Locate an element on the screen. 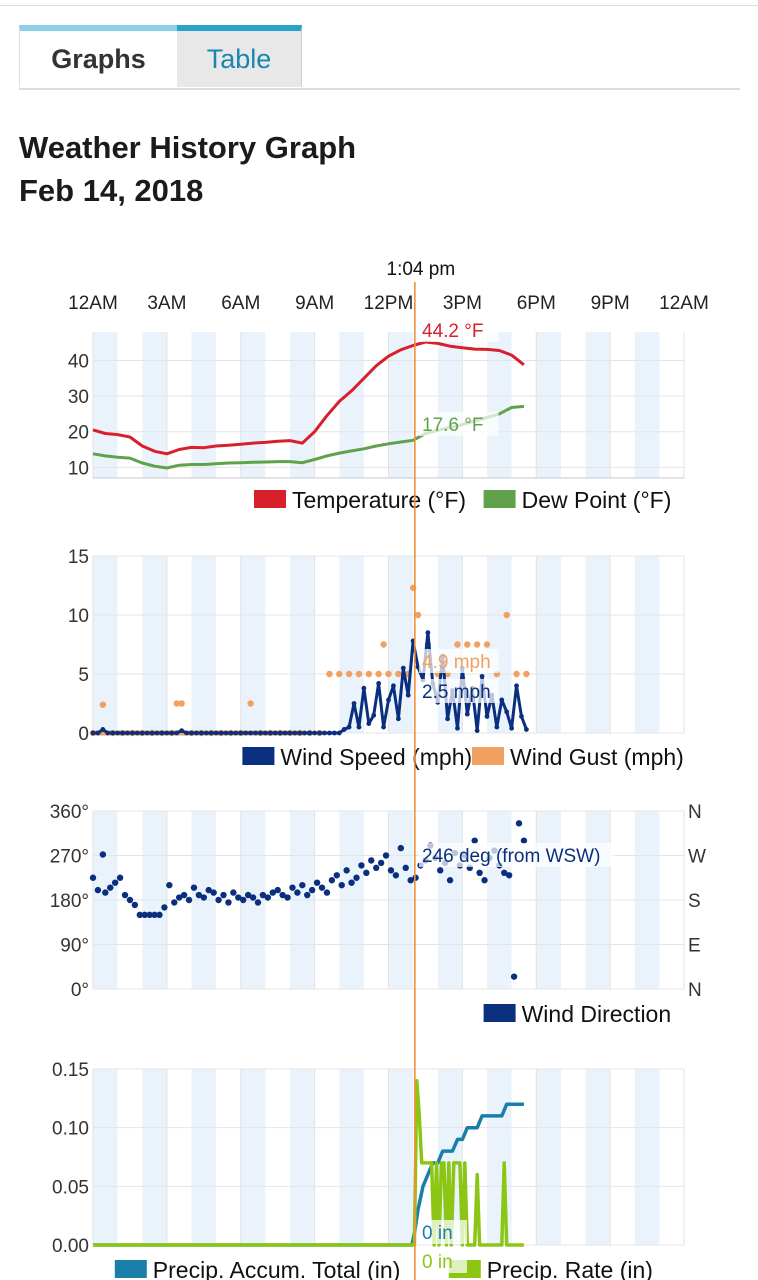  precipitation-chart: 0.00 0.05 0.10 0.15 is located at coordinates (368, 1158).